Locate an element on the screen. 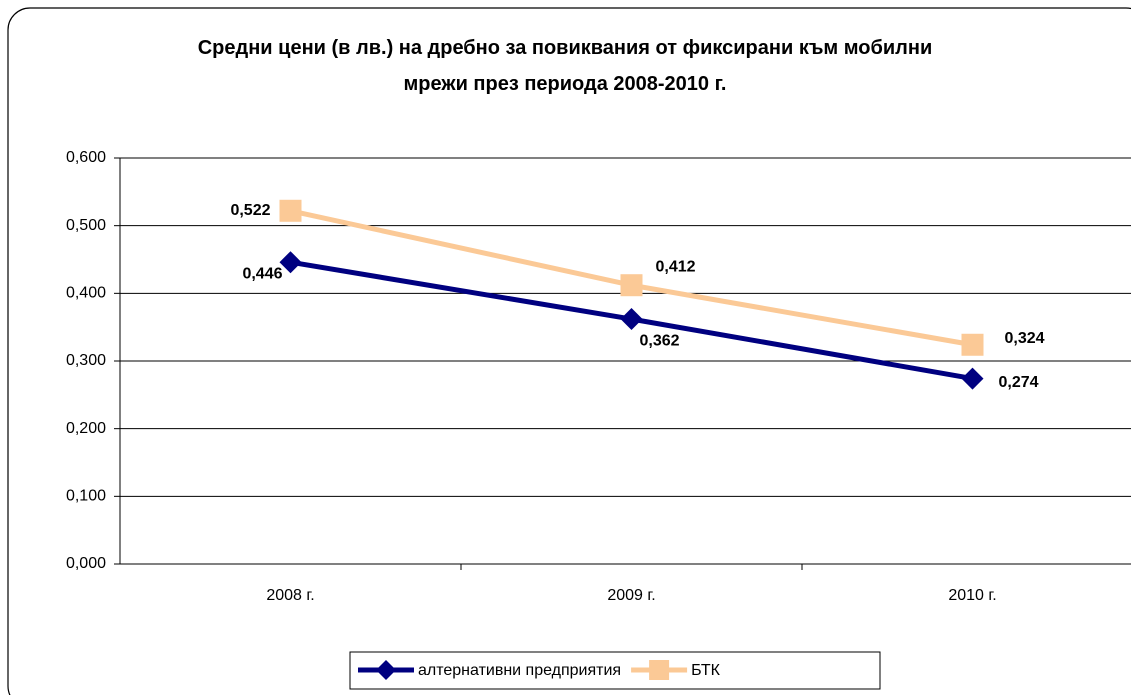 The image size is (1131, 695). legend-box is located at coordinates (615, 670).